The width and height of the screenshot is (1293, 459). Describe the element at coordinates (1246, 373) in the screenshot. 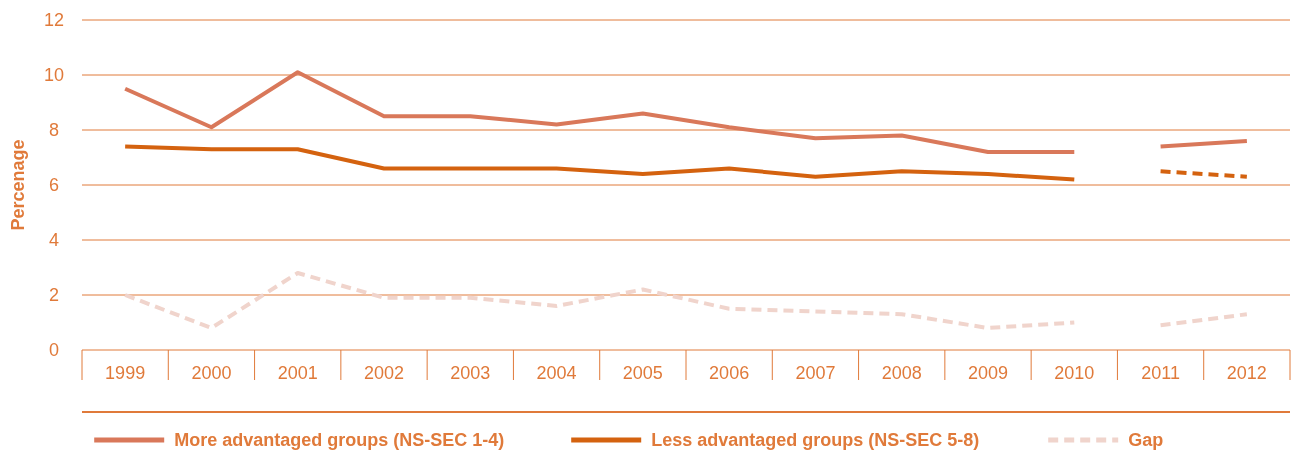

I see `x-tick-label: 2012` at that location.